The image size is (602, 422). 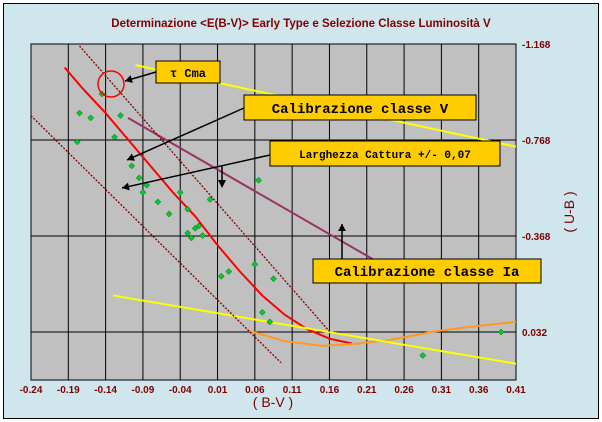 I want to click on callout-label-cma: τ Cma, so click(x=188, y=74).